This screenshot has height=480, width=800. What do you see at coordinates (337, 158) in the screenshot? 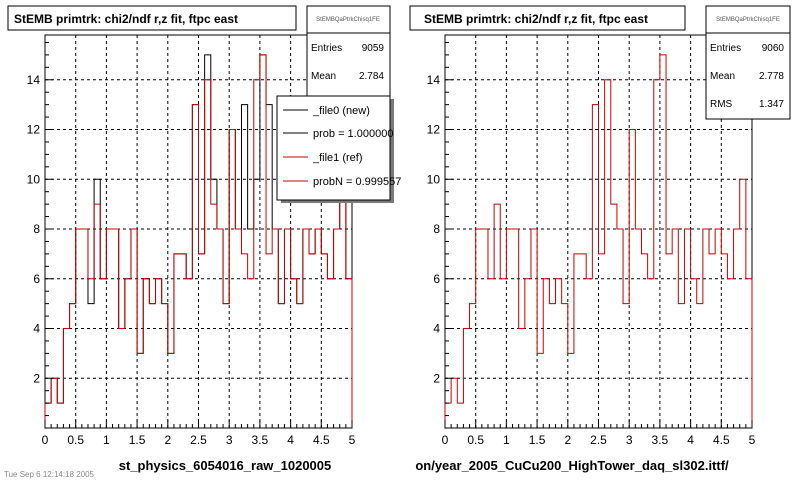
I see `legend-entry-ref: _file1 (ref)` at bounding box center [337, 158].